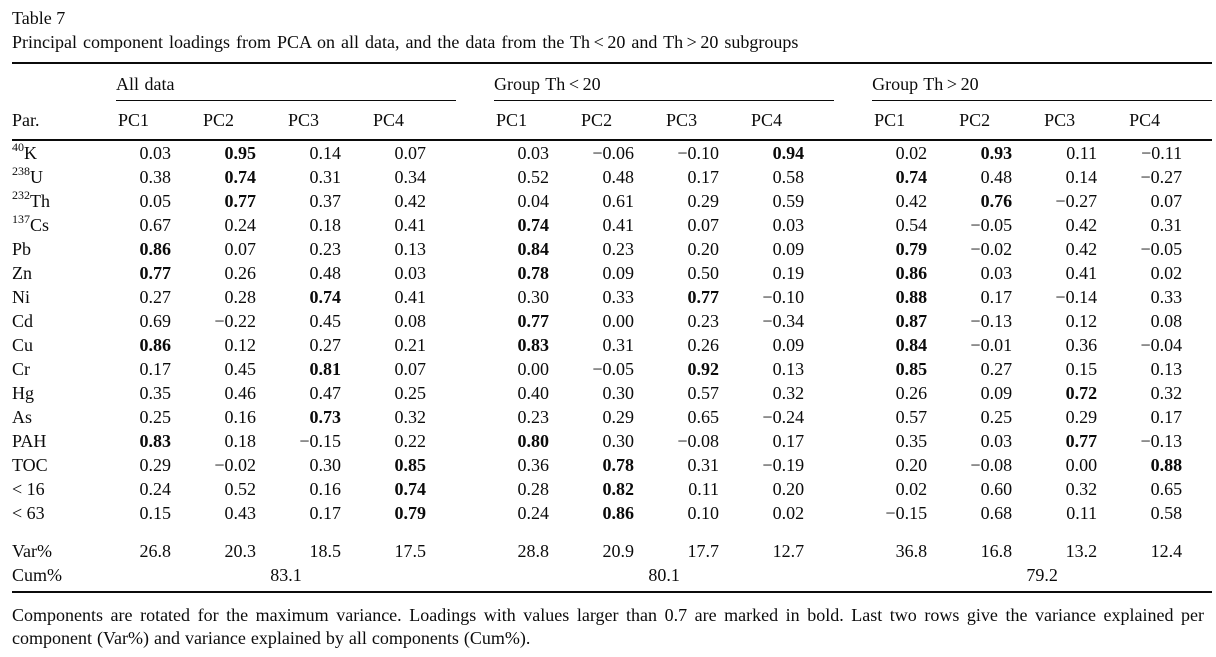 The width and height of the screenshot is (1216, 657). Describe the element at coordinates (991, 248) in the screenshot. I see `loading-cell: −0.02` at that location.